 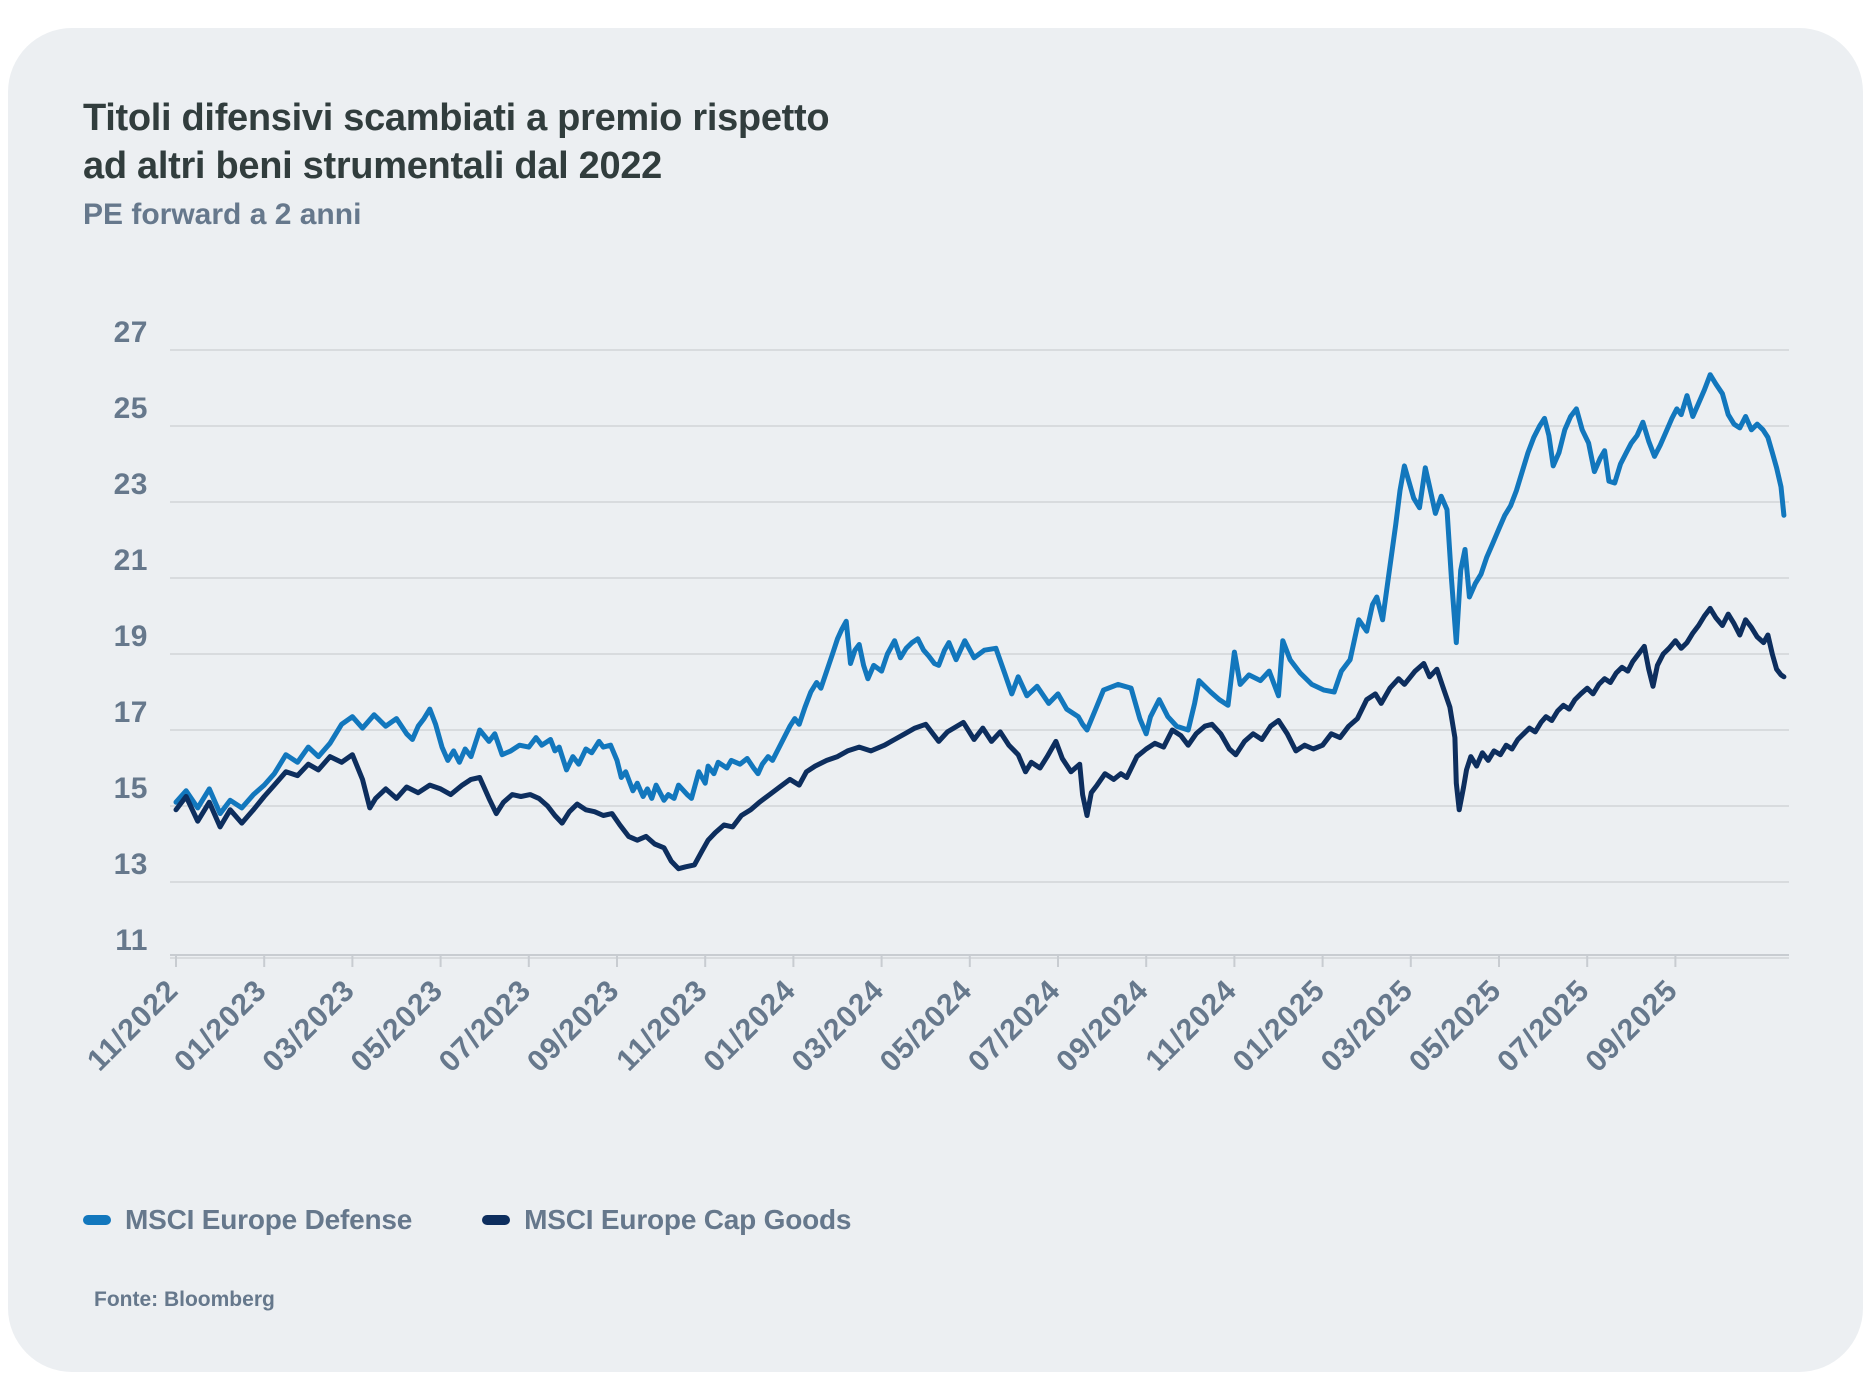 What do you see at coordinates (131, 940) in the screenshot?
I see `y-axis-label: 11` at bounding box center [131, 940].